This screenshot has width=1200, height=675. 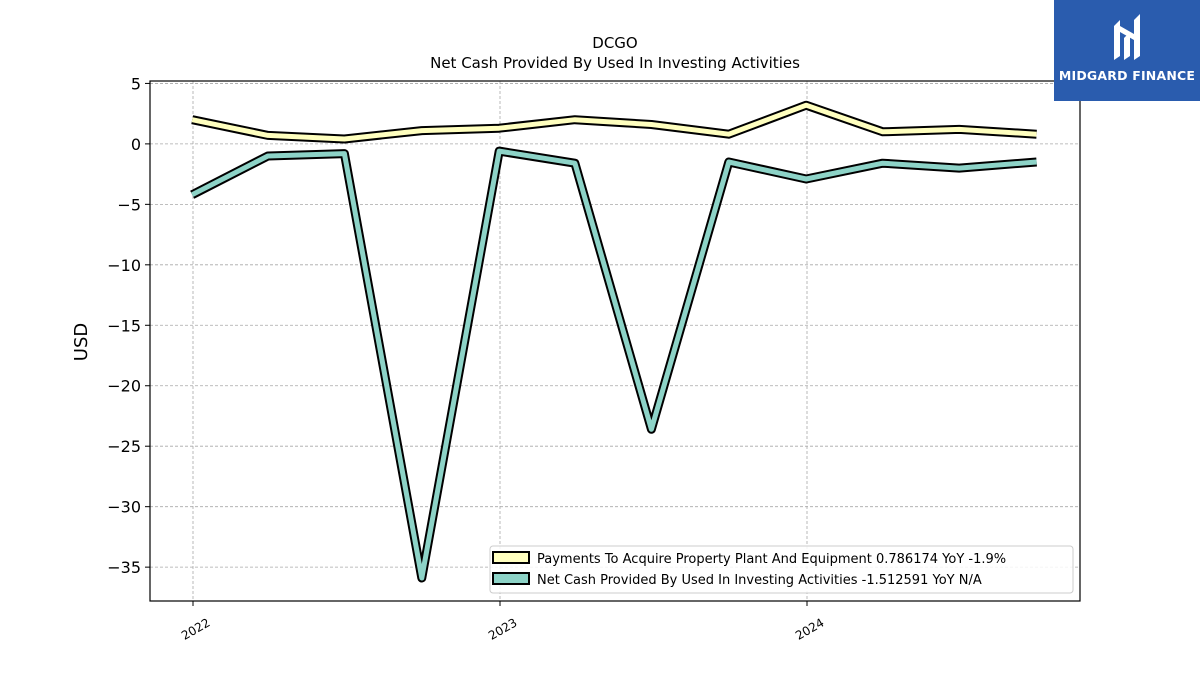 What do you see at coordinates (1127, 37) in the screenshot?
I see `midgard-logo-icon` at bounding box center [1127, 37].